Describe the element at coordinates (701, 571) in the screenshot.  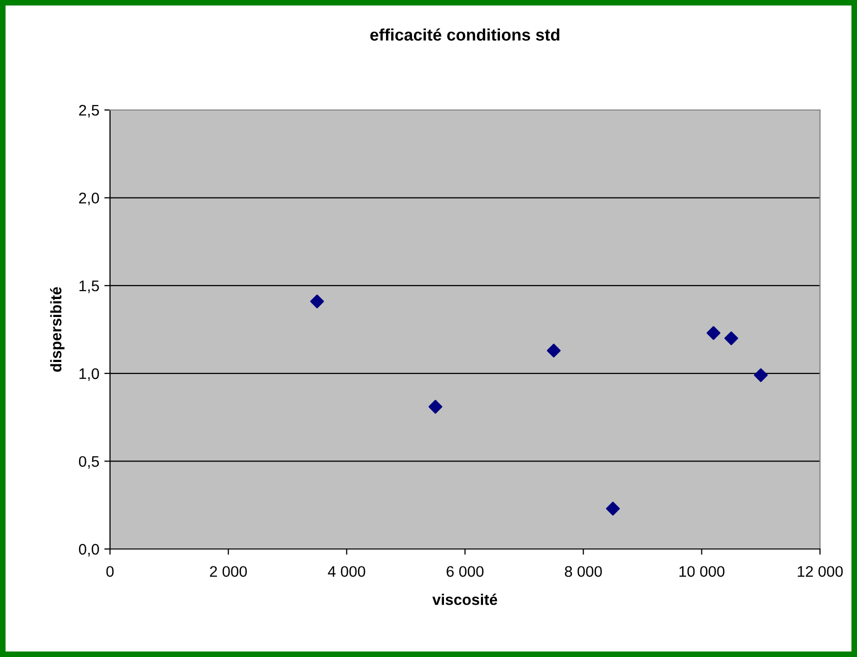
I see `x-tick-label: 10 000` at that location.